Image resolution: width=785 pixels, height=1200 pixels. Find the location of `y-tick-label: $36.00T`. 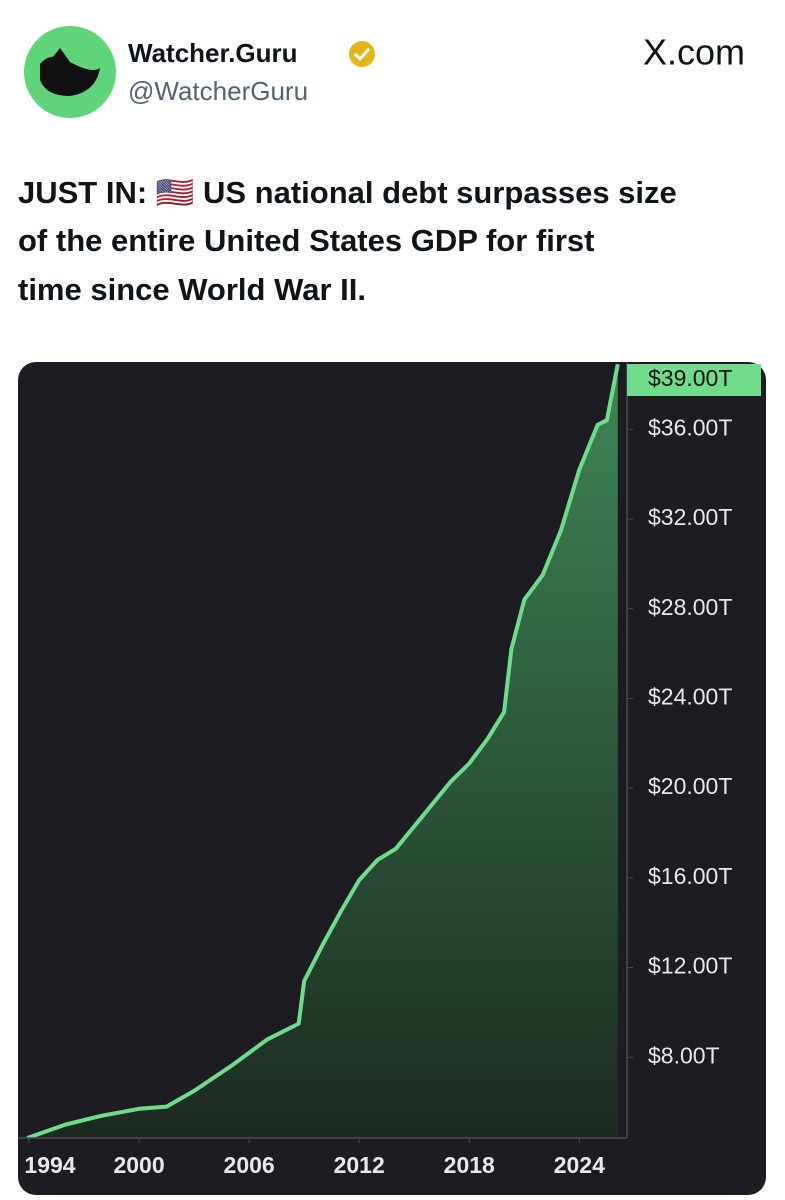

y-tick-label: $36.00T is located at coordinates (690, 427).